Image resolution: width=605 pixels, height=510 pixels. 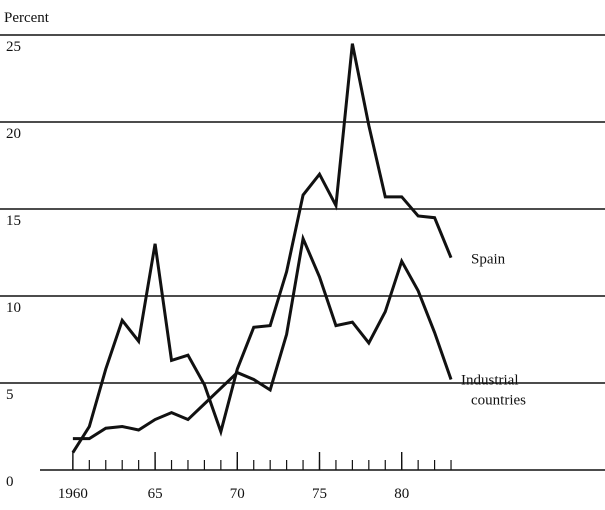 What do you see at coordinates (73, 494) in the screenshot?
I see `x-tick-label: 1960` at bounding box center [73, 494].